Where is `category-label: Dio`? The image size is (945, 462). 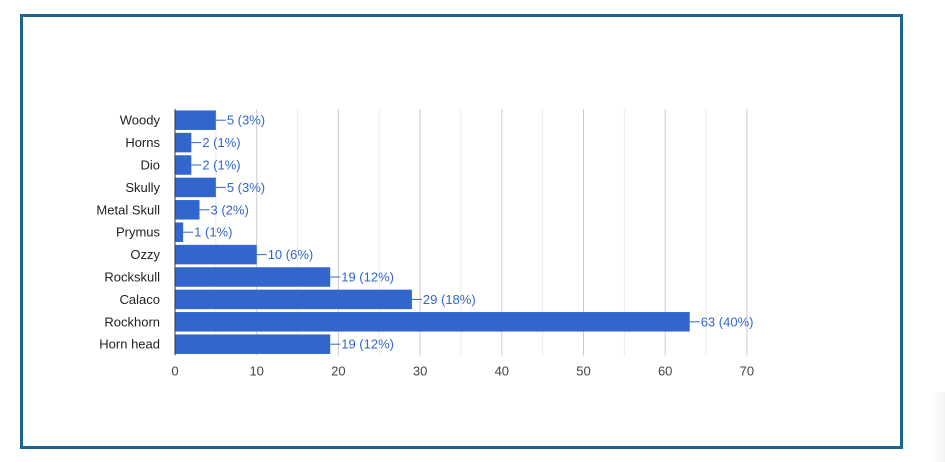 category-label: Dio is located at coordinates (150, 165).